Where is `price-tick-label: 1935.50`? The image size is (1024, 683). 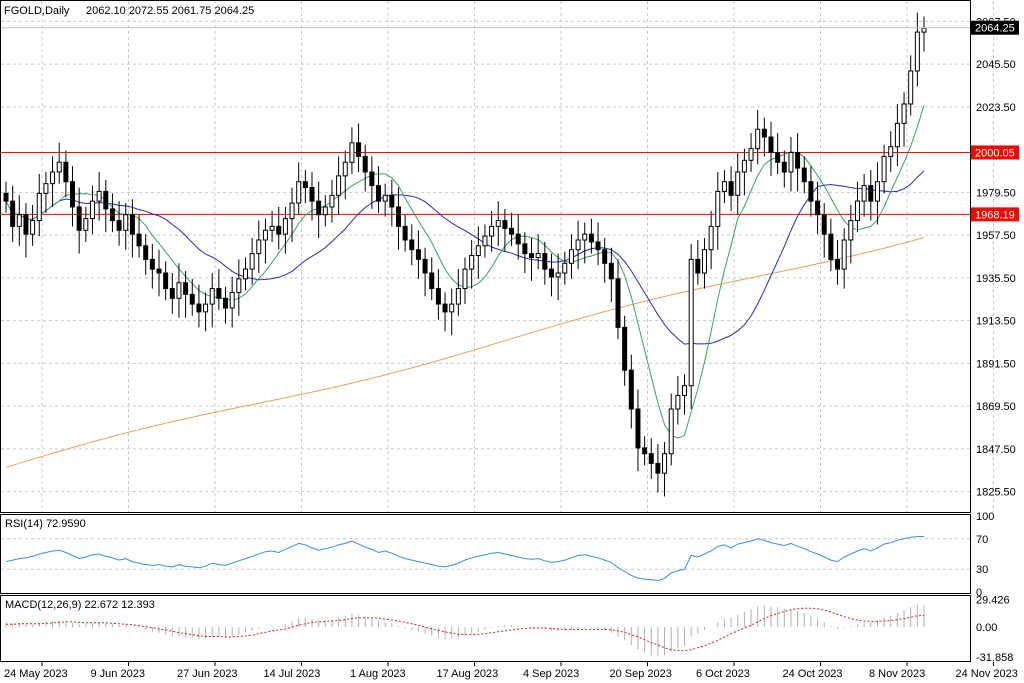
price-tick-label: 1935.50 is located at coordinates (996, 279).